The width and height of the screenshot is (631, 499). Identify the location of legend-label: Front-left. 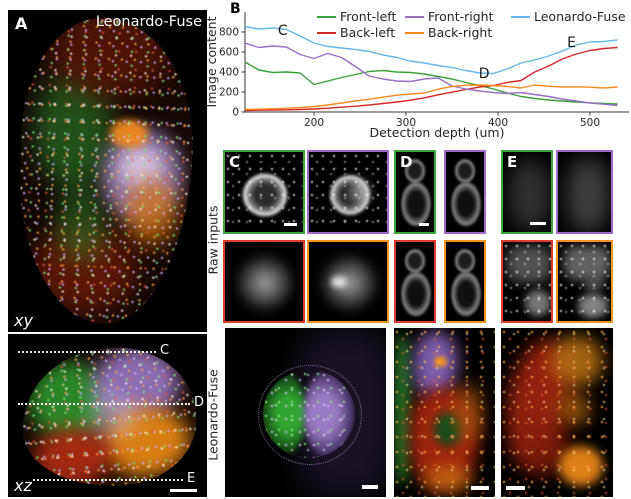
(368, 16).